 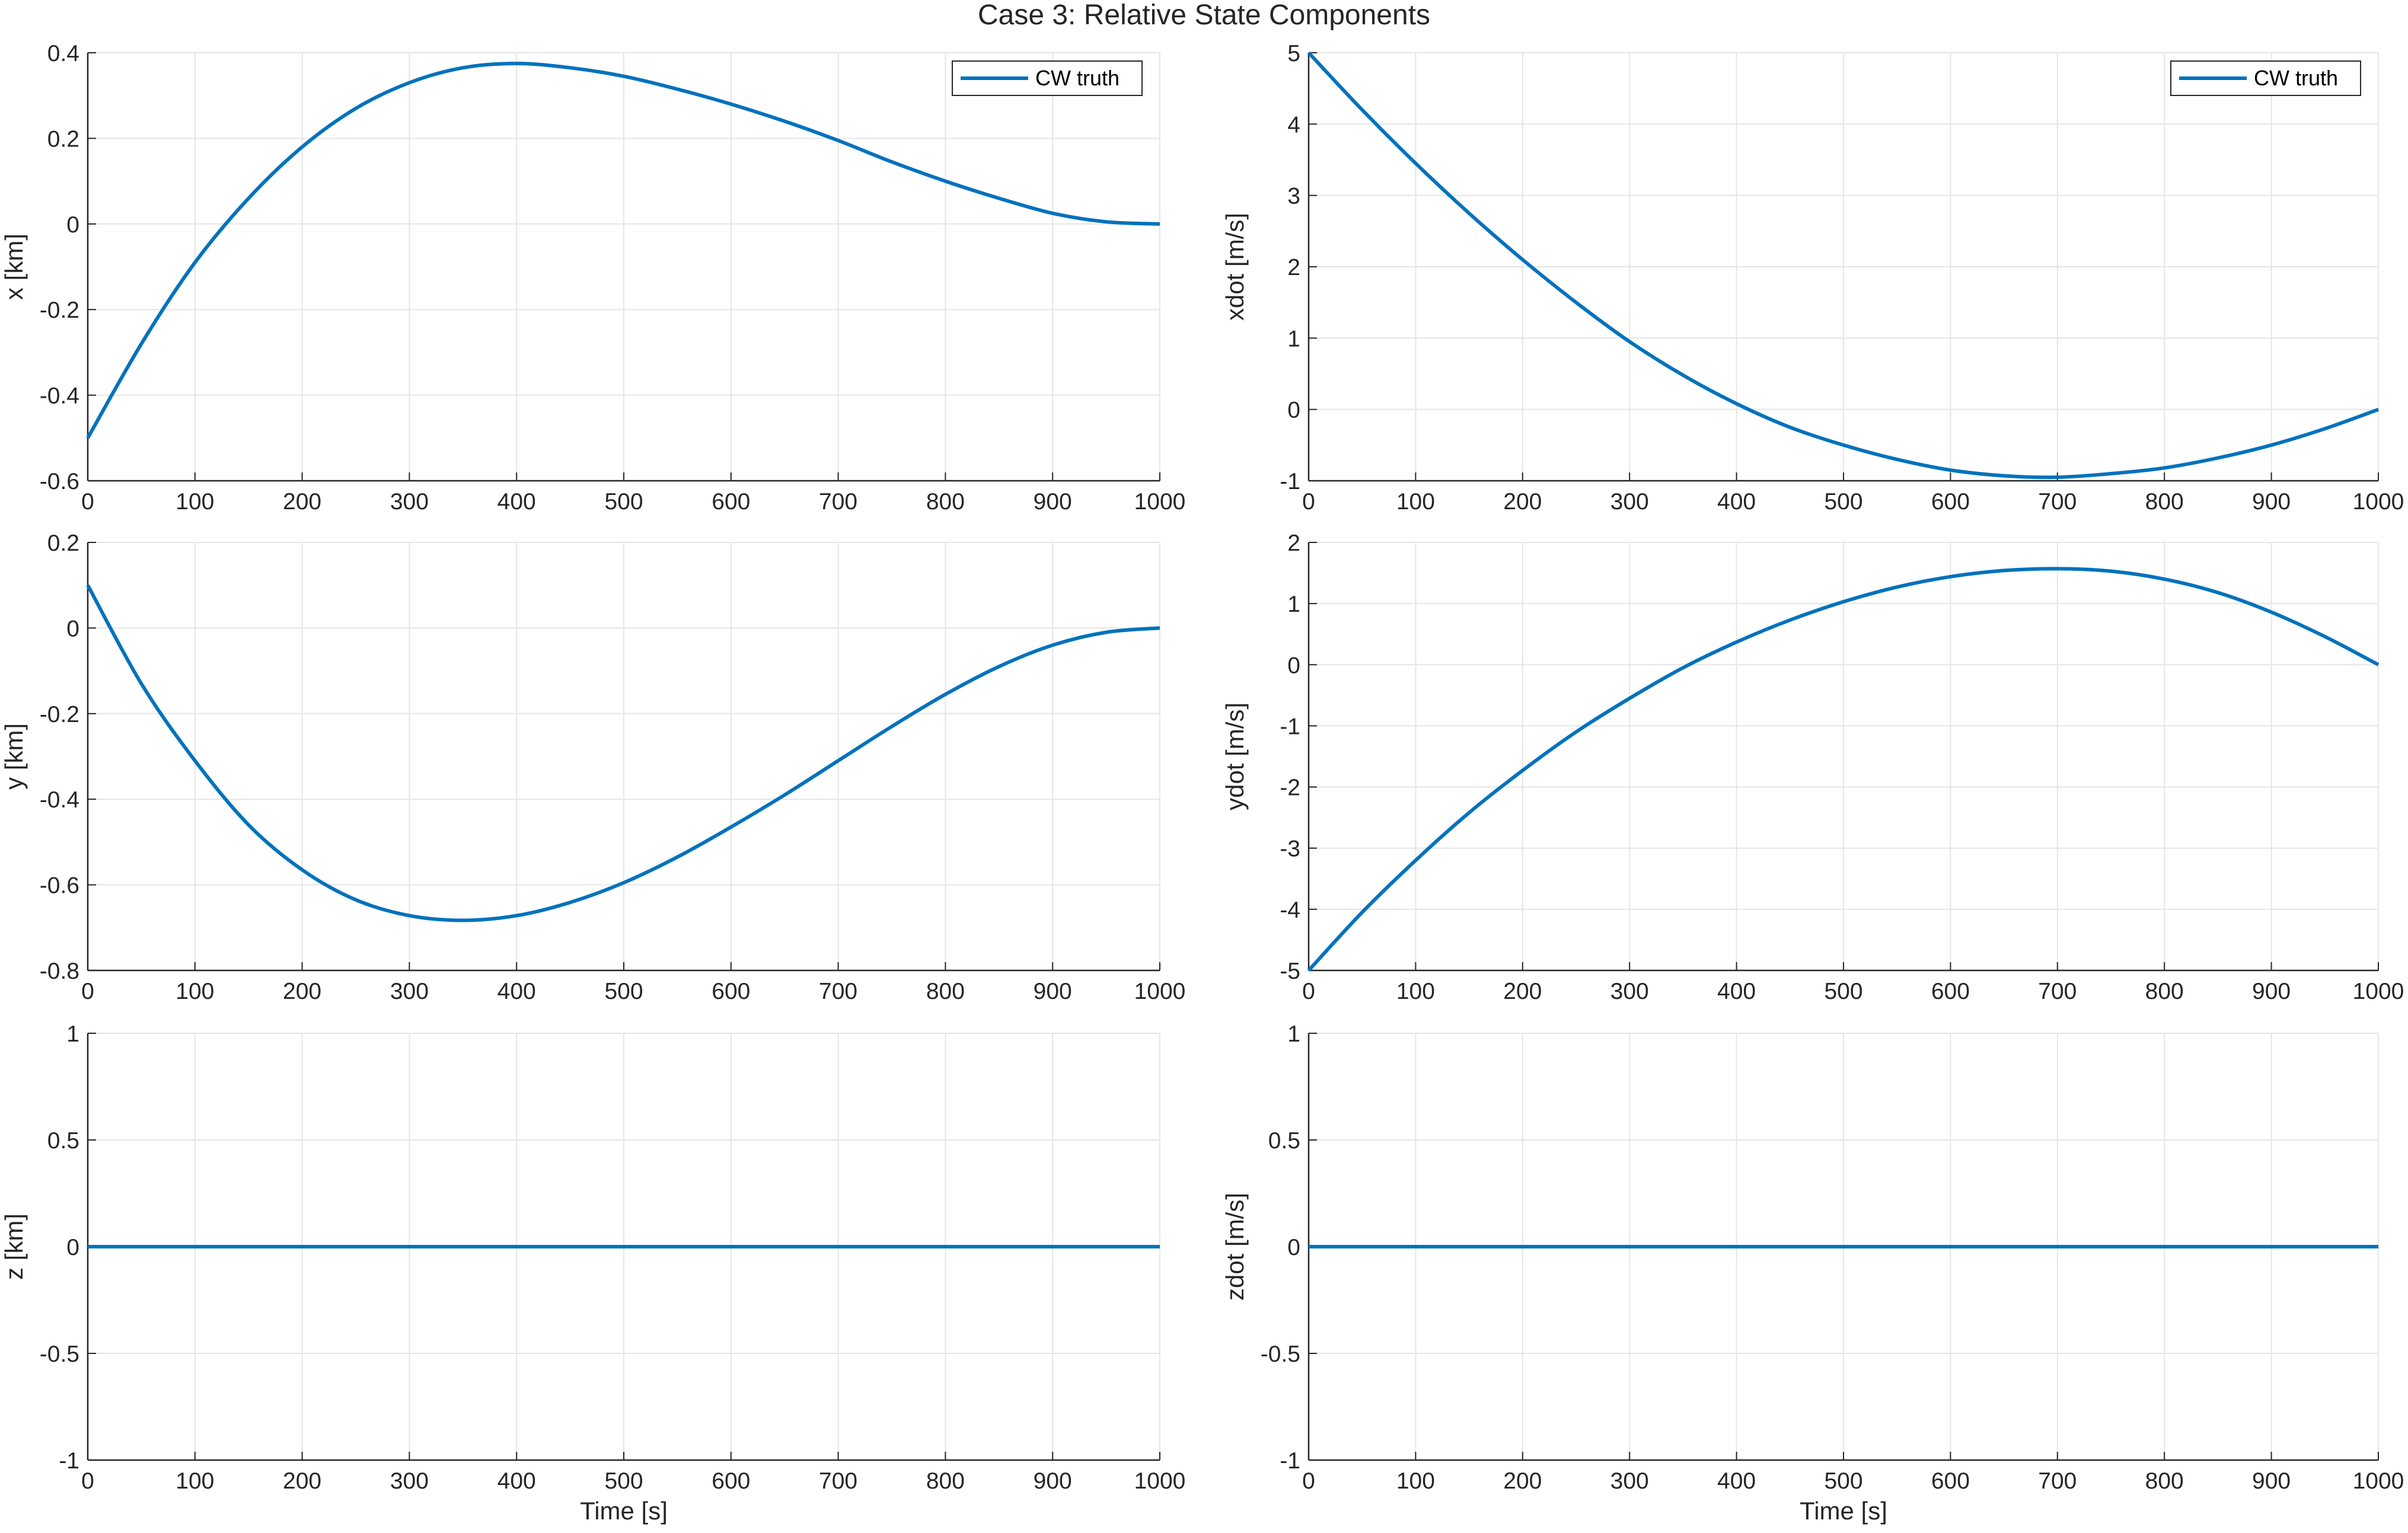 I want to click on y-tick-label: -5, so click(x=1290, y=971).